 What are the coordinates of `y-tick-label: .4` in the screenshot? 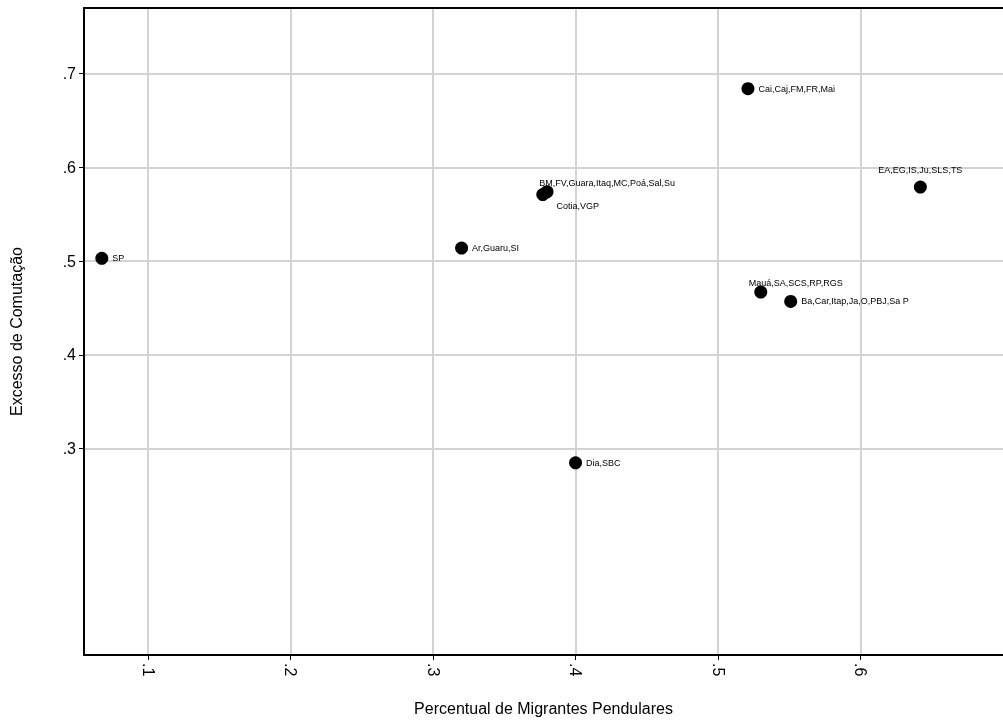 It's located at (69, 355).